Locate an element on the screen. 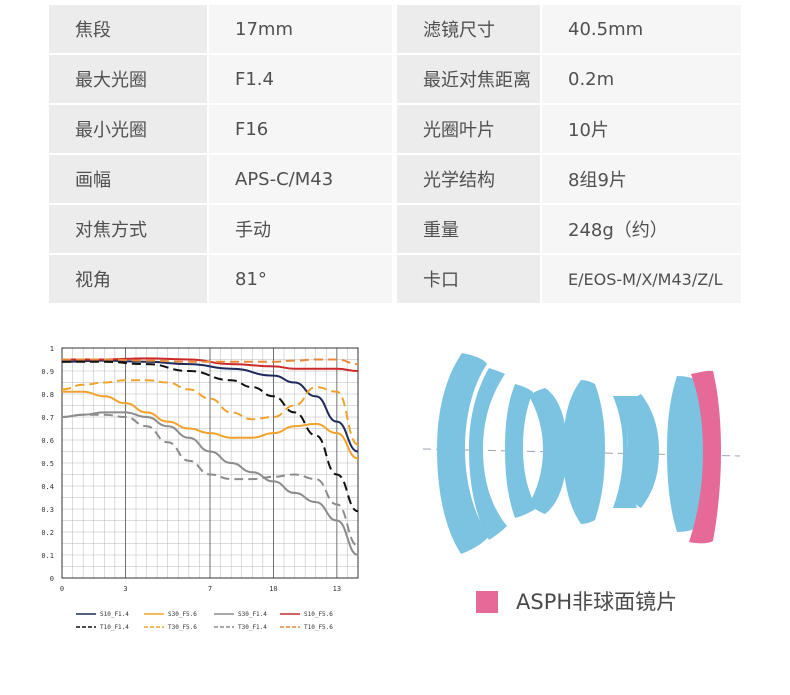  spec-label: 滤镜尺寸 is located at coordinates (468, 29).